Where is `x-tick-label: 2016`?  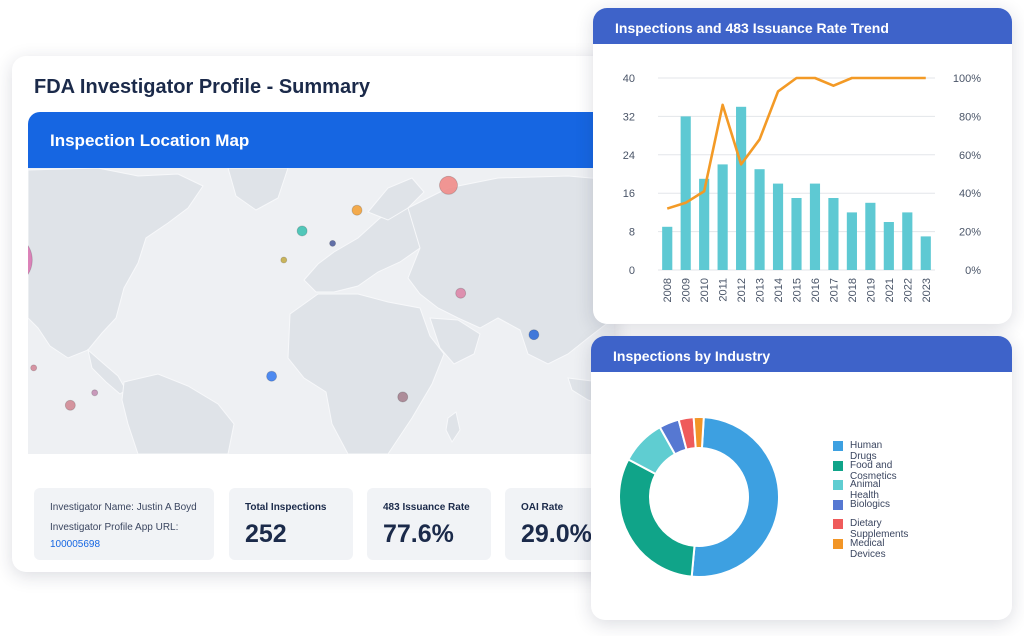
x-tick-label: 2016 is located at coordinates (816, 290).